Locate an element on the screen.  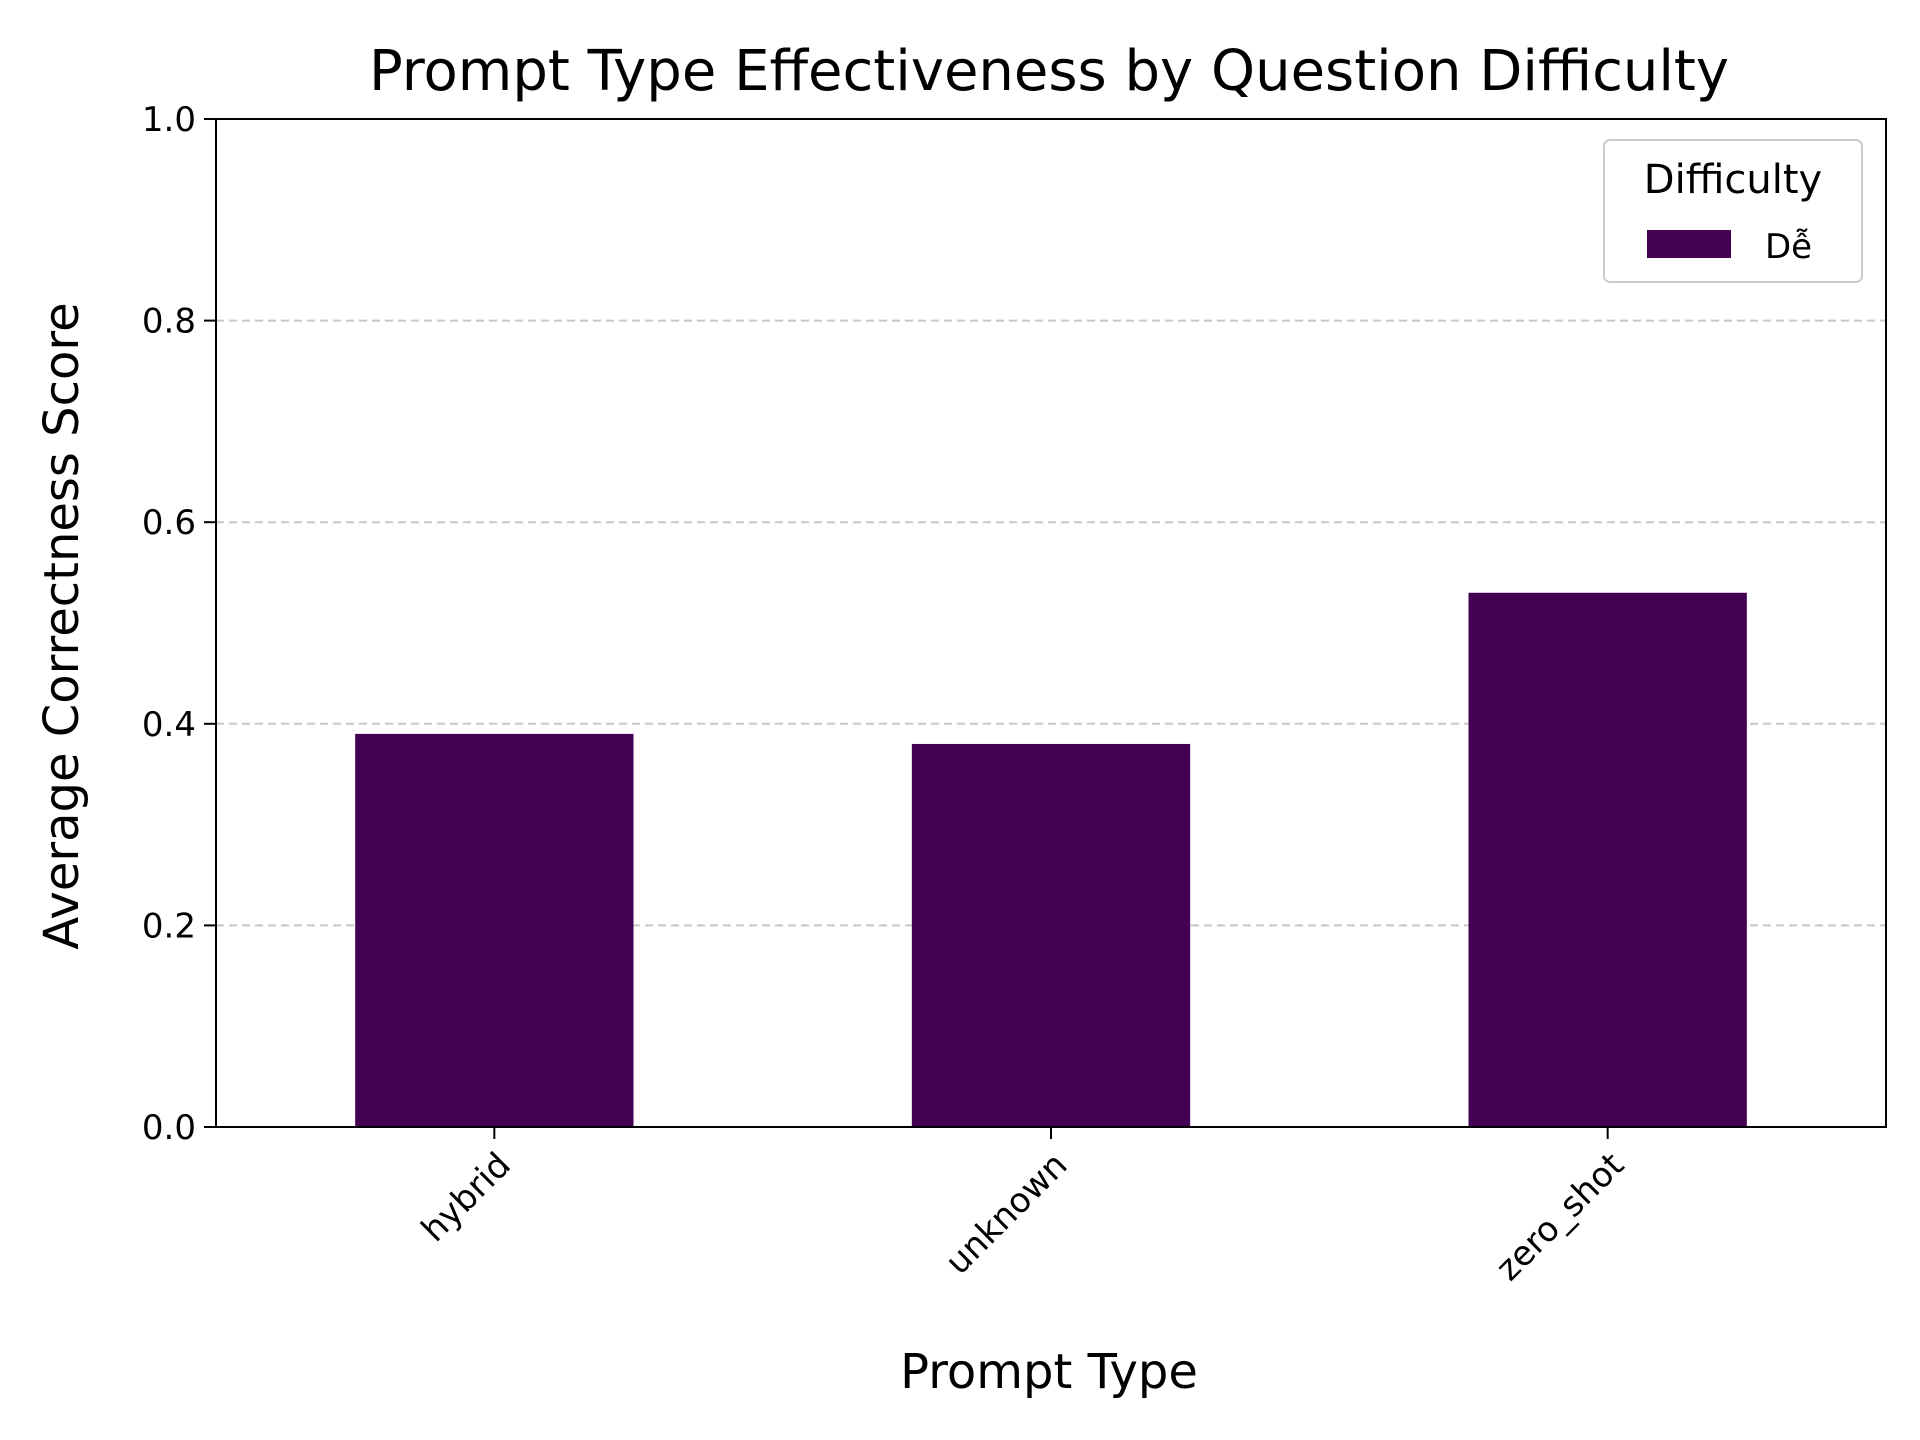
x-tick-label: unknown is located at coordinates (1007, 1214).